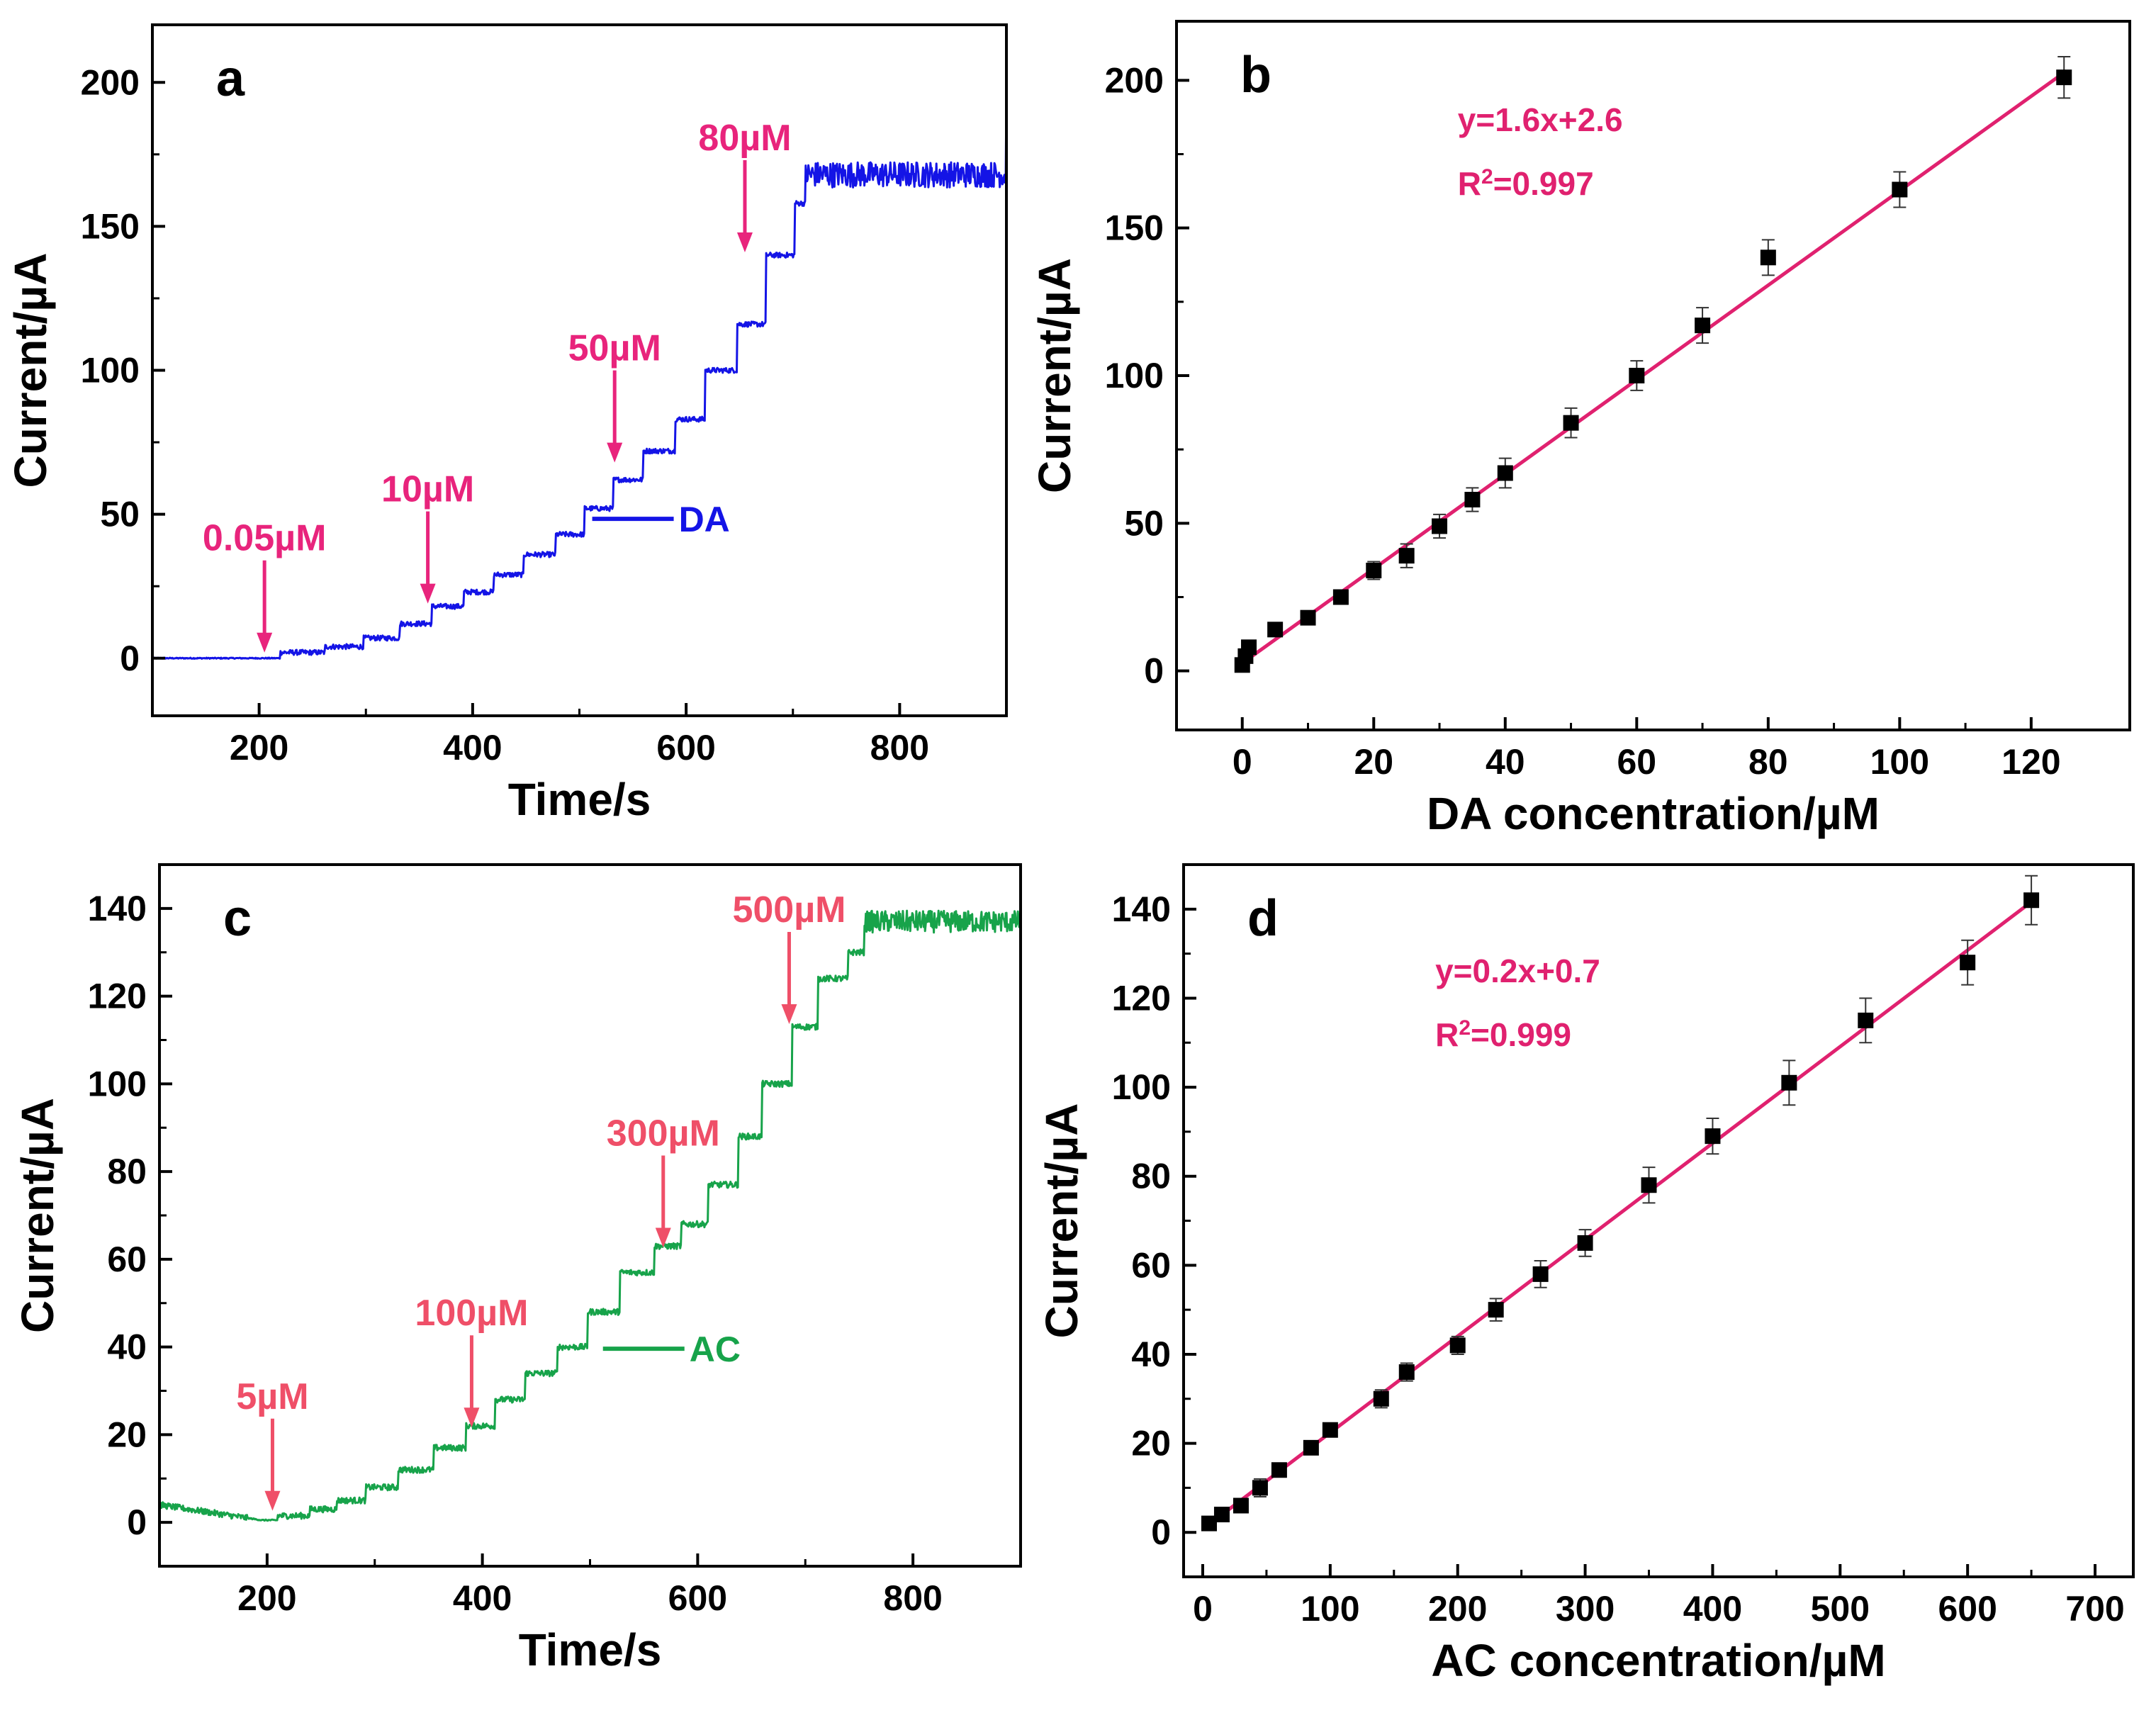 The width and height of the screenshot is (2156, 1720). Describe the element at coordinates (130, 658) in the screenshot. I see `y-tick-label-a-0: 0` at that location.